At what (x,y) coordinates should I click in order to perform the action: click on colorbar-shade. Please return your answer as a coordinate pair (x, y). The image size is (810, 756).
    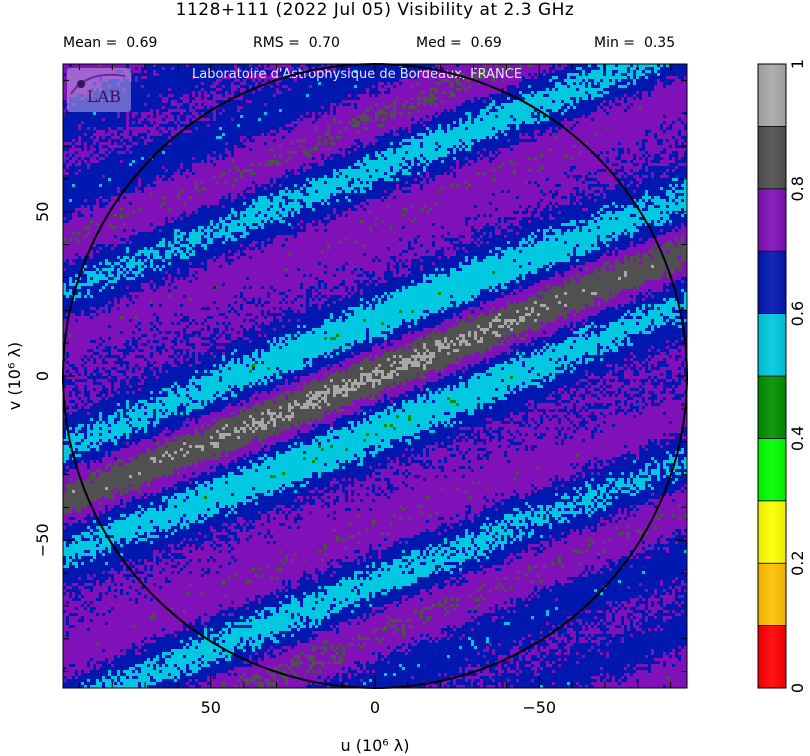
    Looking at the image, I should click on (772, 376).